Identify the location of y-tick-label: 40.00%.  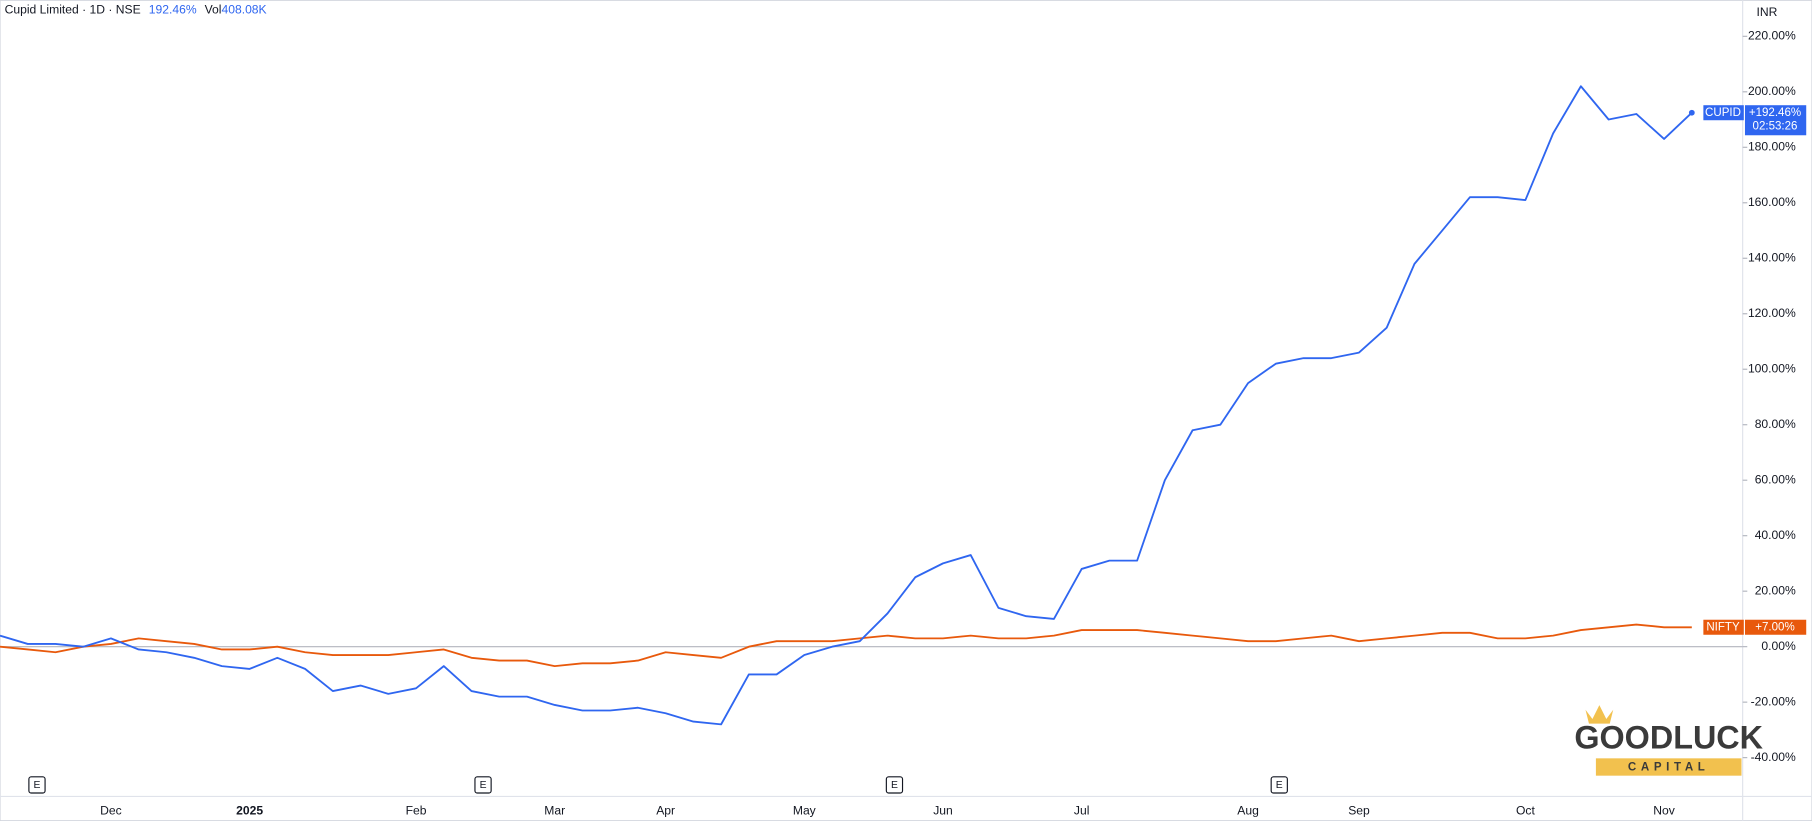
(1775, 535).